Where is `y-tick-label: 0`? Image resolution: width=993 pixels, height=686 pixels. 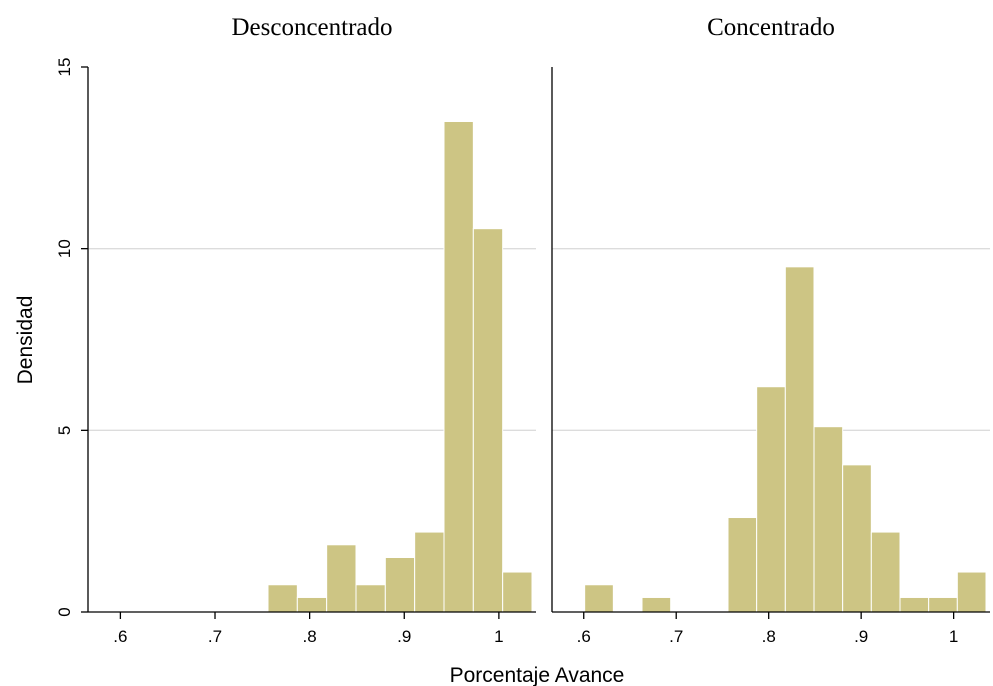 y-tick-label: 0 is located at coordinates (64, 611).